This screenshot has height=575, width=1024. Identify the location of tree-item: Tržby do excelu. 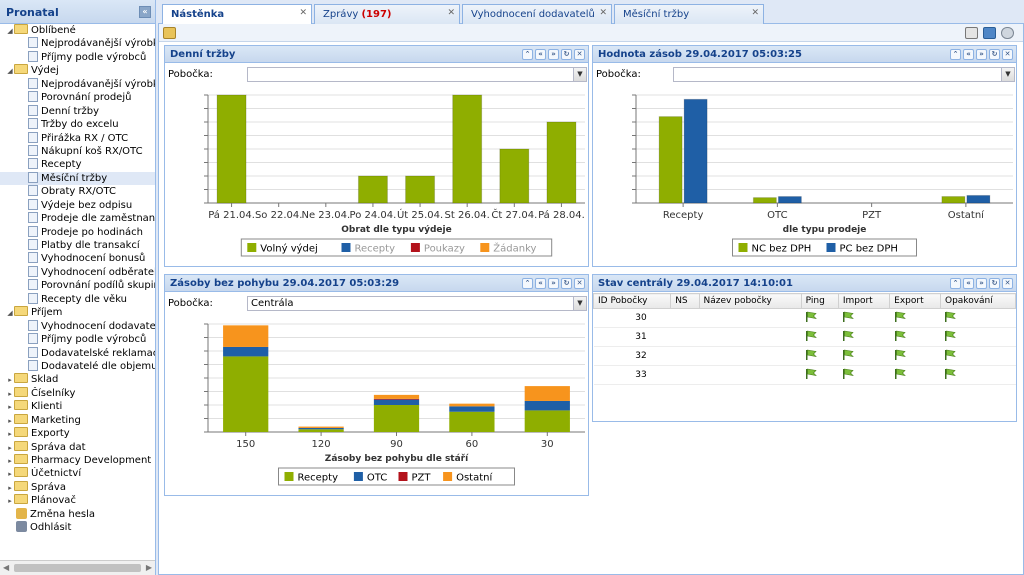
(77, 124).